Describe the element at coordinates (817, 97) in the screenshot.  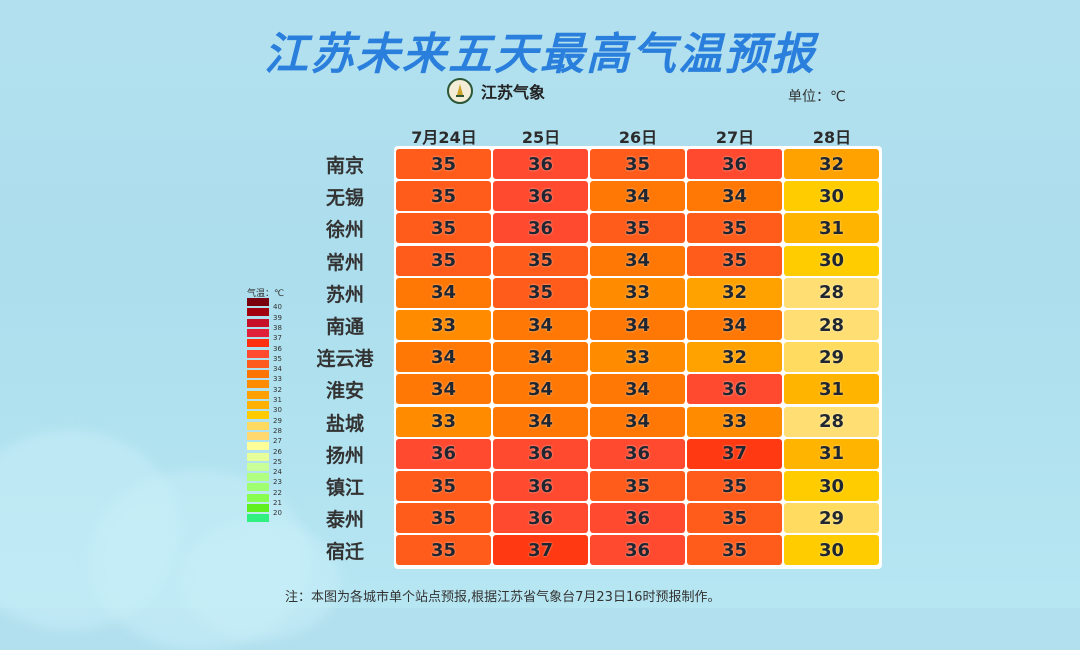
I see `unit-label: 单位：℃` at that location.